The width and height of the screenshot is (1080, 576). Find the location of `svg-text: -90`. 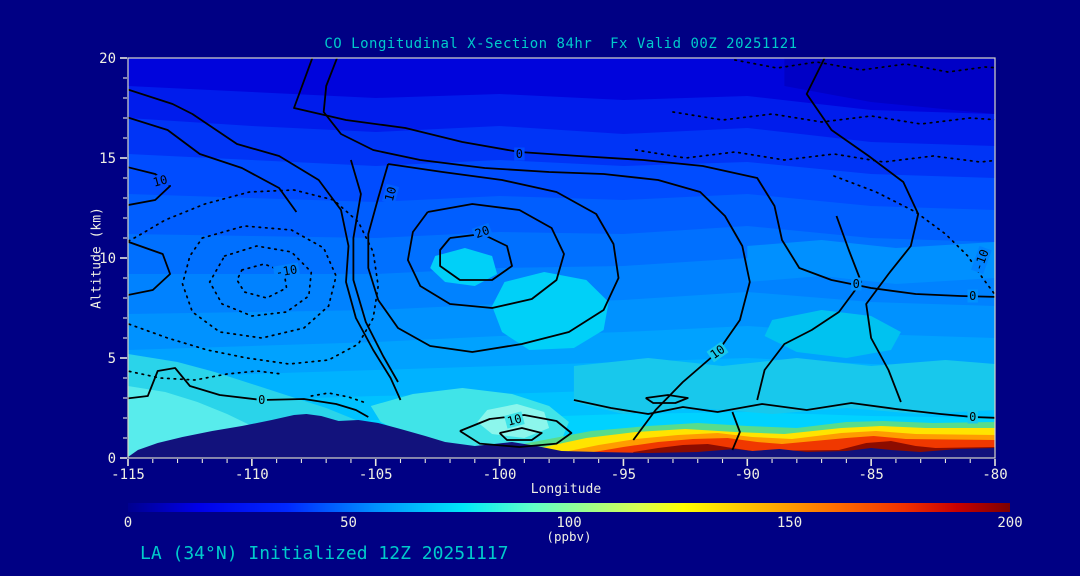

svg-text: -90 is located at coordinates (747, 475).